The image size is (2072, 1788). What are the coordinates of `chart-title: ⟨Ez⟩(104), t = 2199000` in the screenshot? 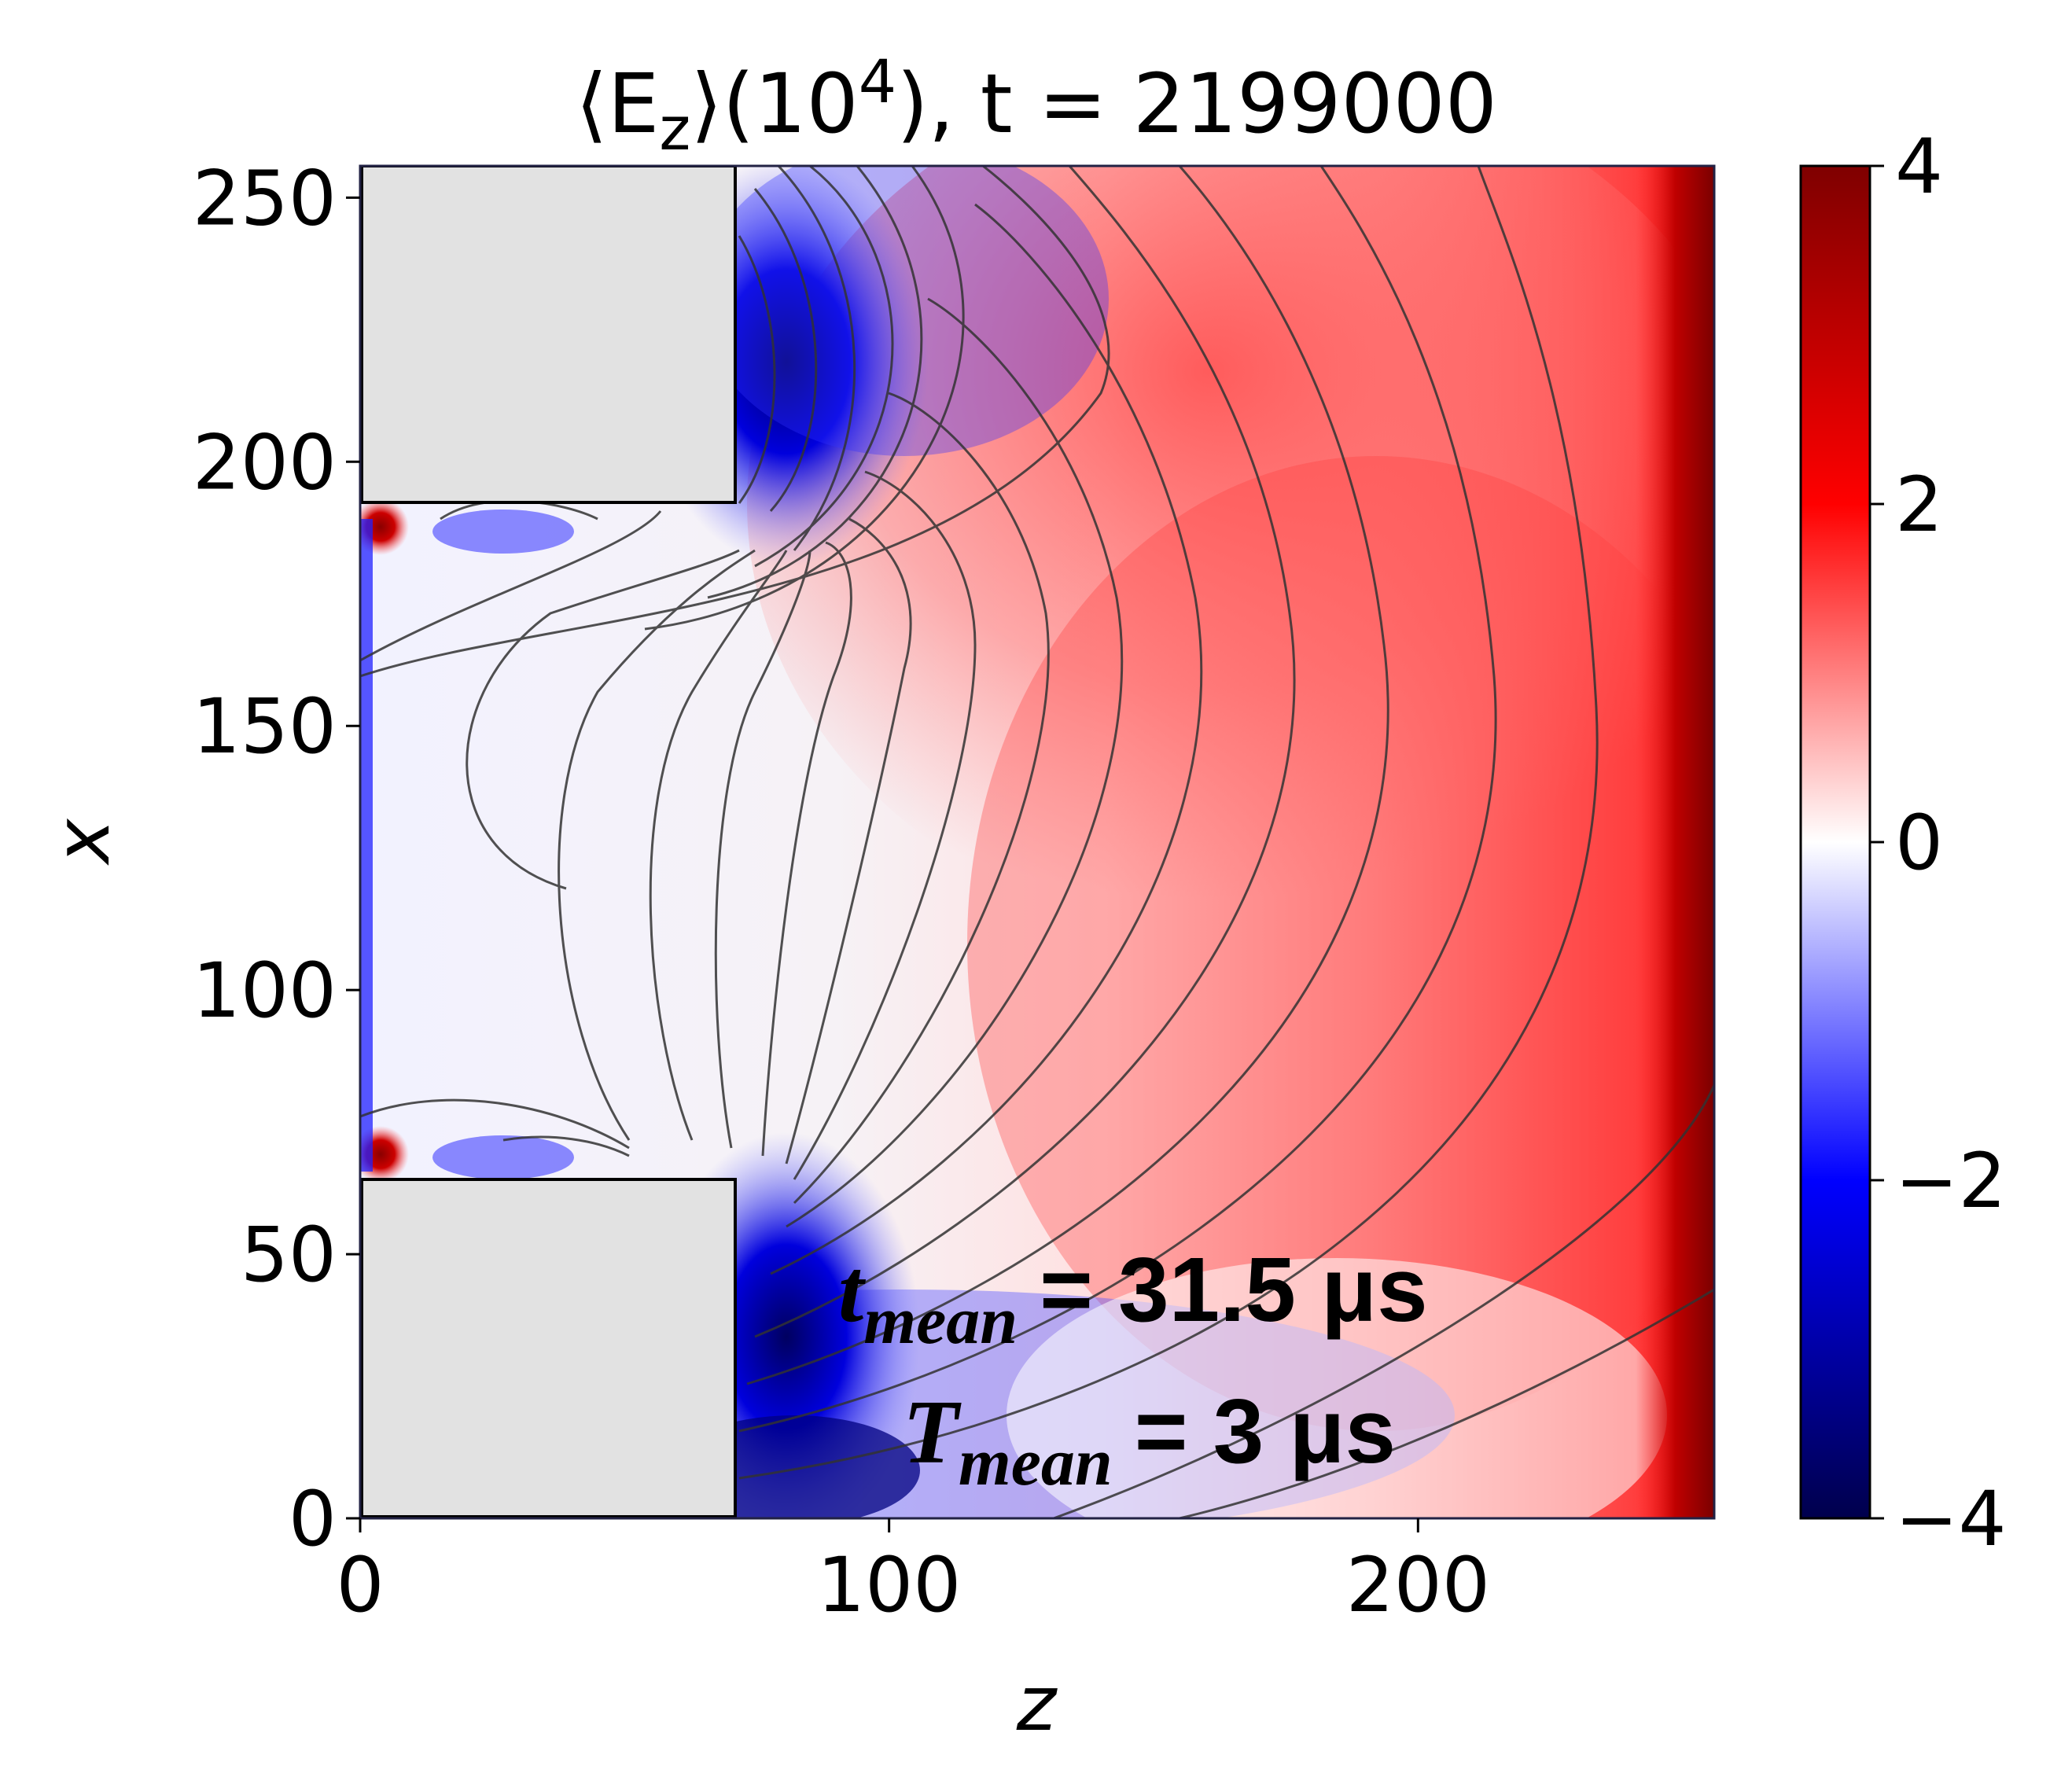 It's located at (1036, 105).